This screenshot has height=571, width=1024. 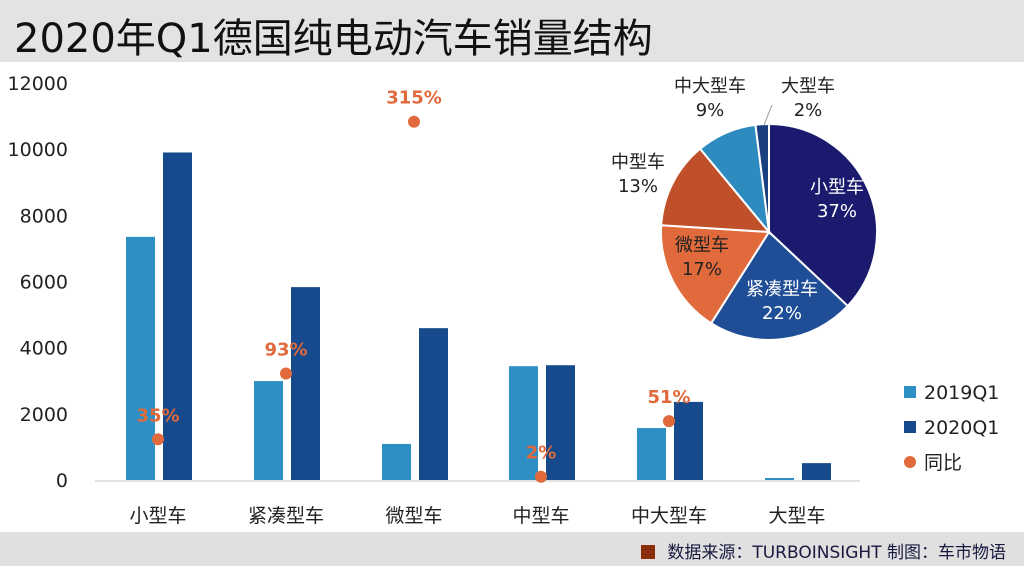 I want to click on x-tick-label: 紧凑型车, so click(x=286, y=516).